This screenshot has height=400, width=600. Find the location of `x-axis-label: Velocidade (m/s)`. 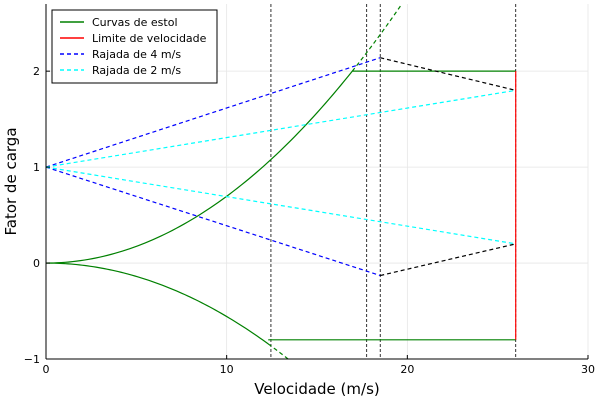

x-axis-label: Velocidade (m/s) is located at coordinates (317, 389).